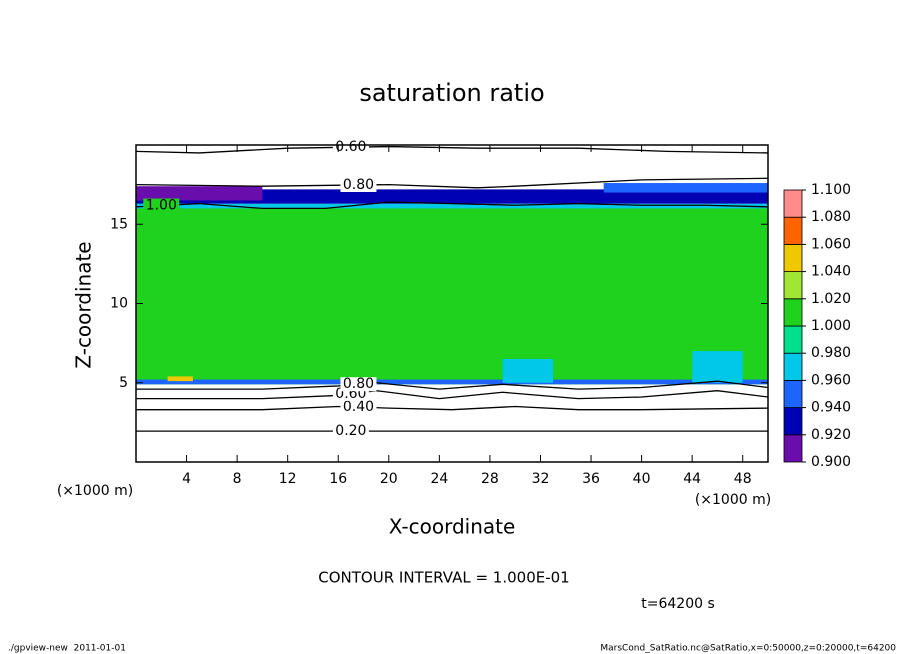 The height and width of the screenshot is (654, 904). What do you see at coordinates (67, 649) in the screenshot?
I see `footer-left: ./gpview-new 2011-01-01` at bounding box center [67, 649].